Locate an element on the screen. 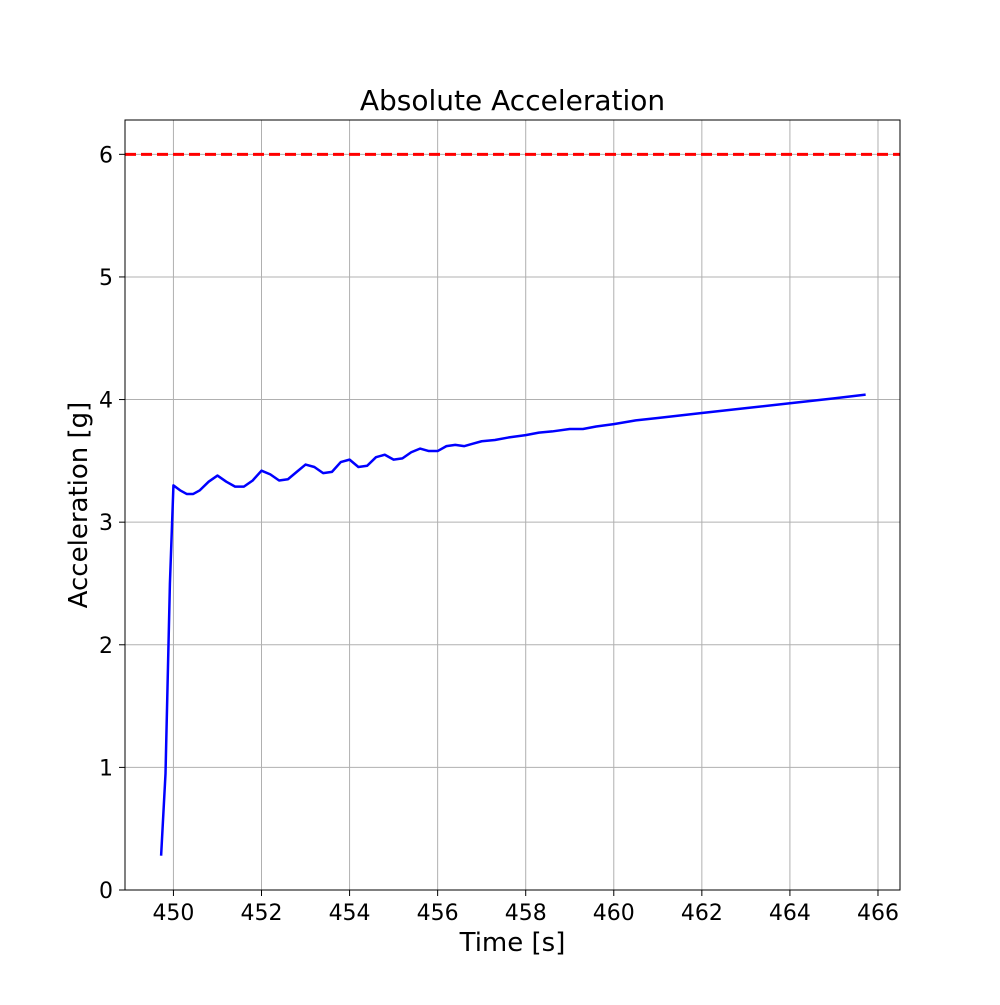 This screenshot has width=1000, height=1005. chart-title: Absolute Acceleration is located at coordinates (512, 100).